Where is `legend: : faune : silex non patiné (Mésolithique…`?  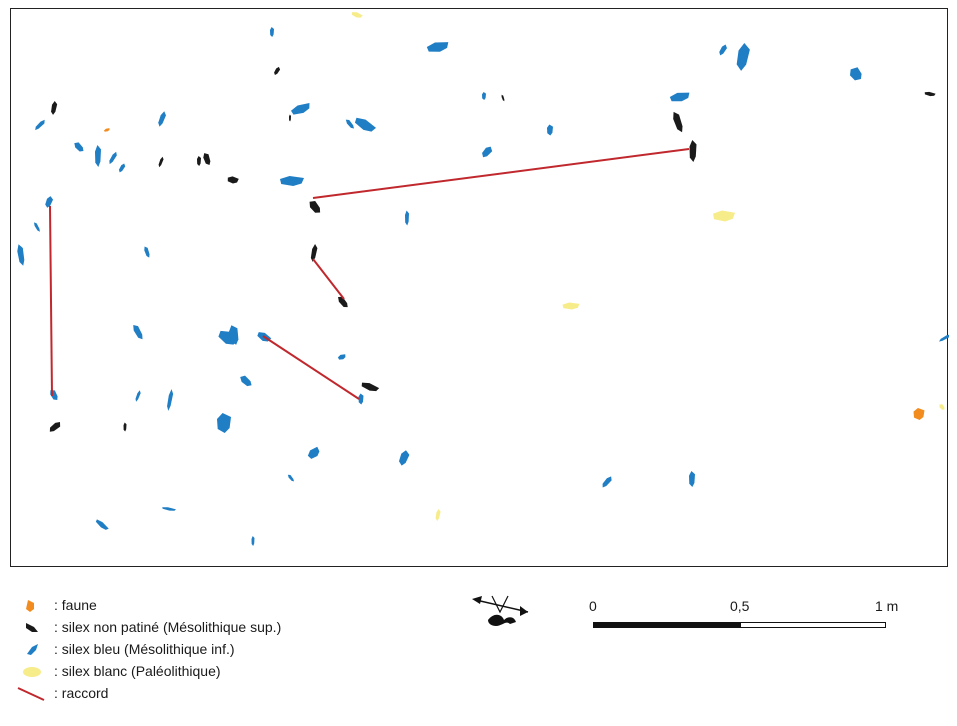
legend: : faune : silex non patiné (Mésolithique… is located at coordinates (147, 649).